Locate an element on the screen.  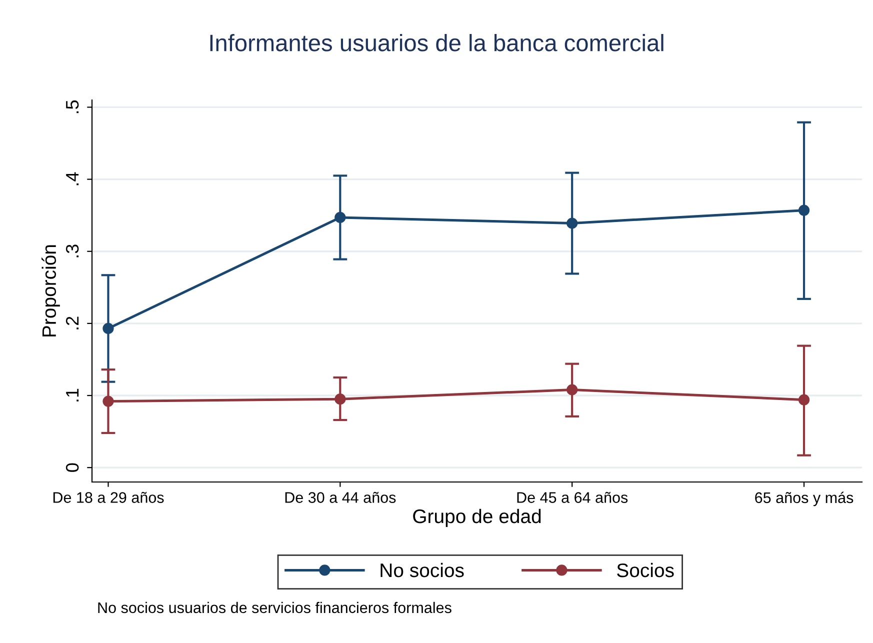
legend-label: Socios is located at coordinates (645, 570).